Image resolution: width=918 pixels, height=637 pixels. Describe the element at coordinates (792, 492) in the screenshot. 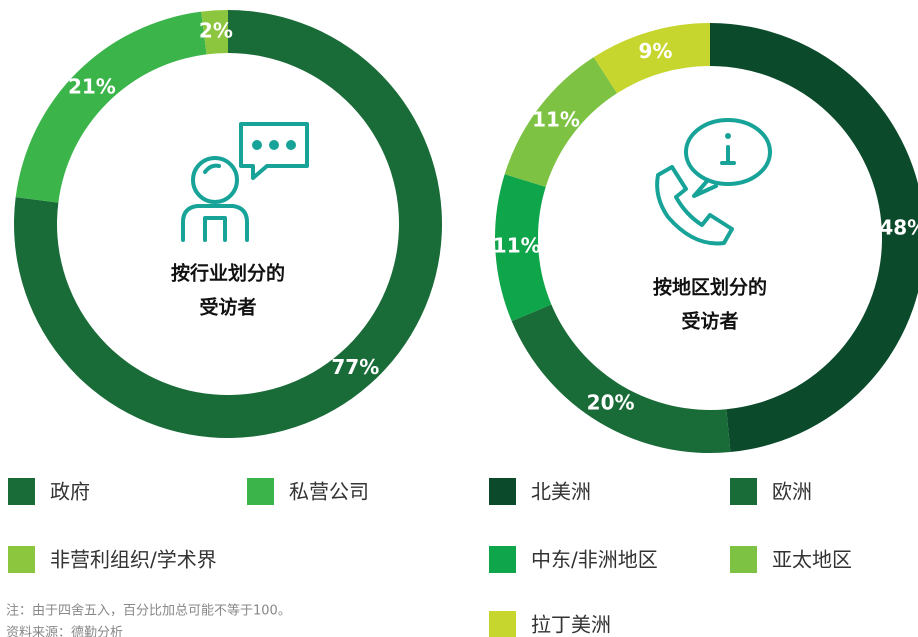

I see `legend-label: 欧洲` at that location.